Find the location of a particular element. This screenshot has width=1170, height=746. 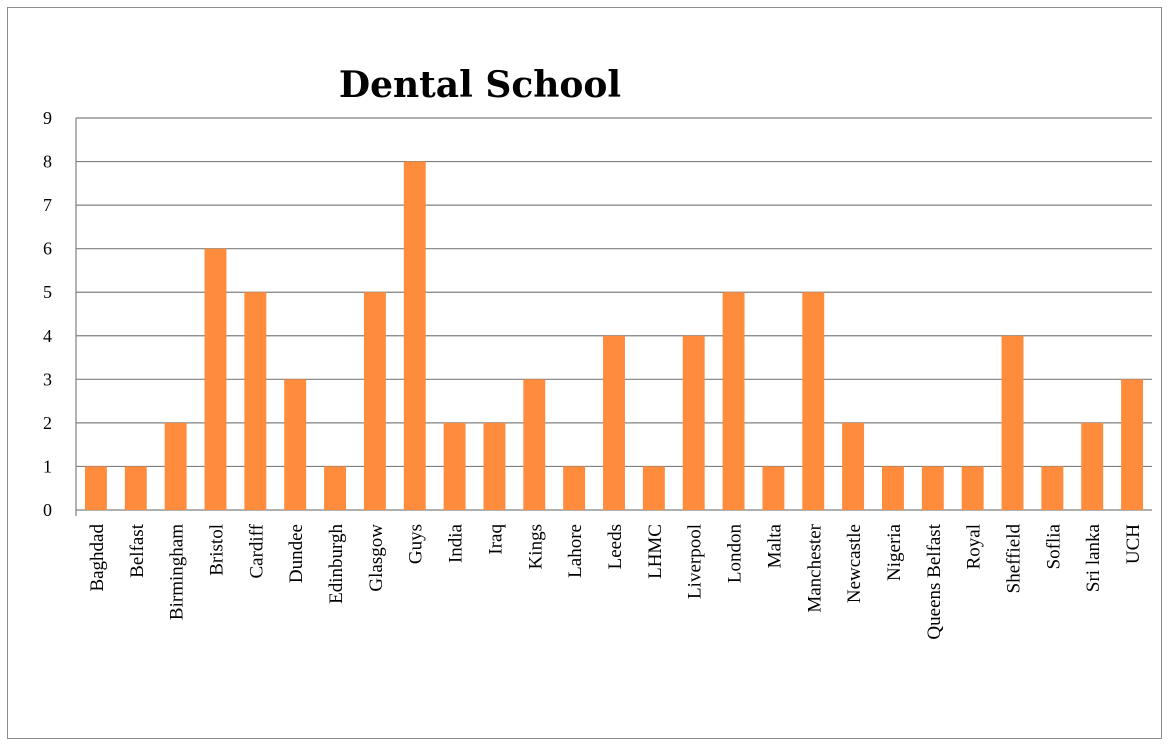

x-tick-label: Edinburgh is located at coordinates (336, 564).